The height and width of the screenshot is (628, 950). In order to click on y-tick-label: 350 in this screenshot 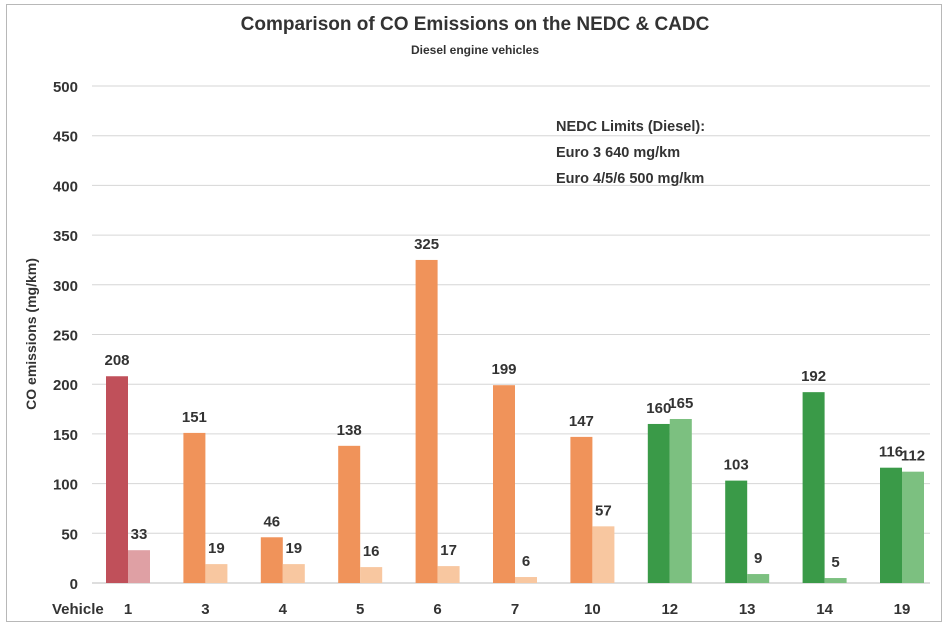, I will do `click(65, 236)`.